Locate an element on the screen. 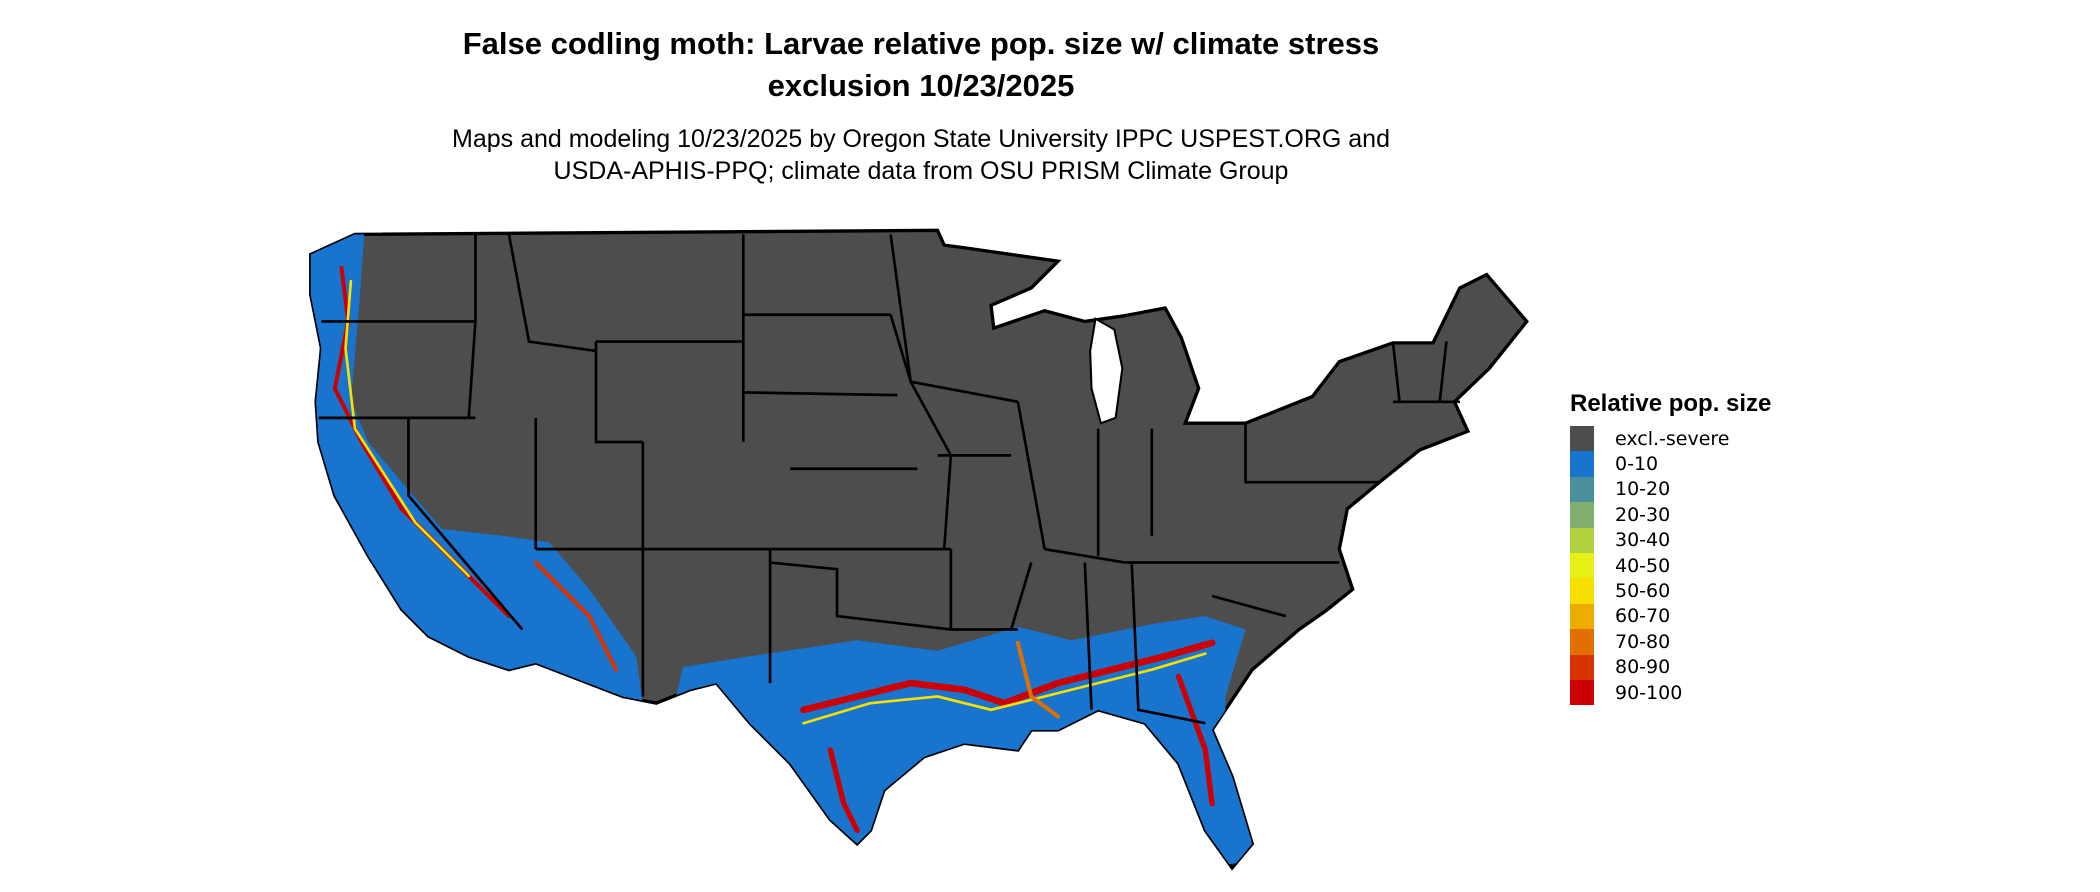 The image size is (2100, 892). legend-item: 60-70 is located at coordinates (1670, 616).